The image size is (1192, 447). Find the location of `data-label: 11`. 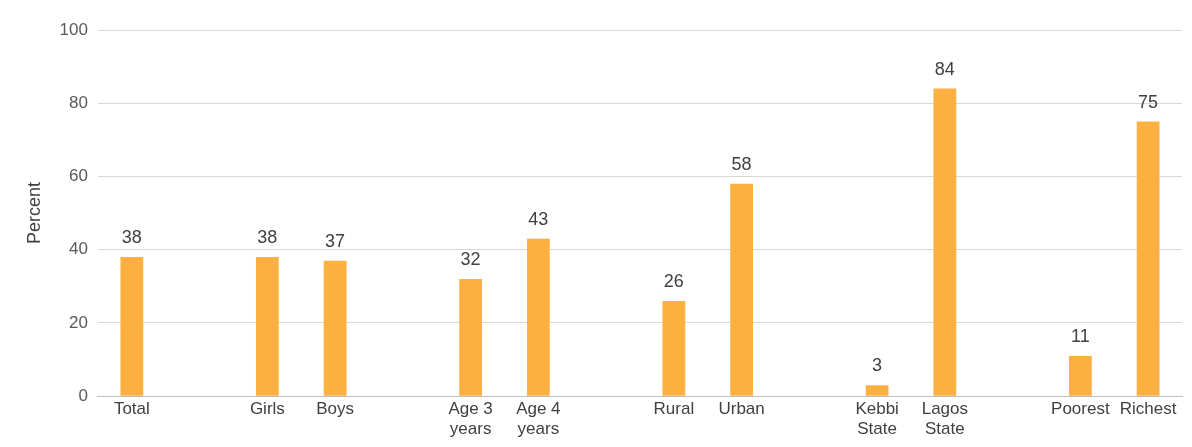

data-label: 11 is located at coordinates (1080, 335).